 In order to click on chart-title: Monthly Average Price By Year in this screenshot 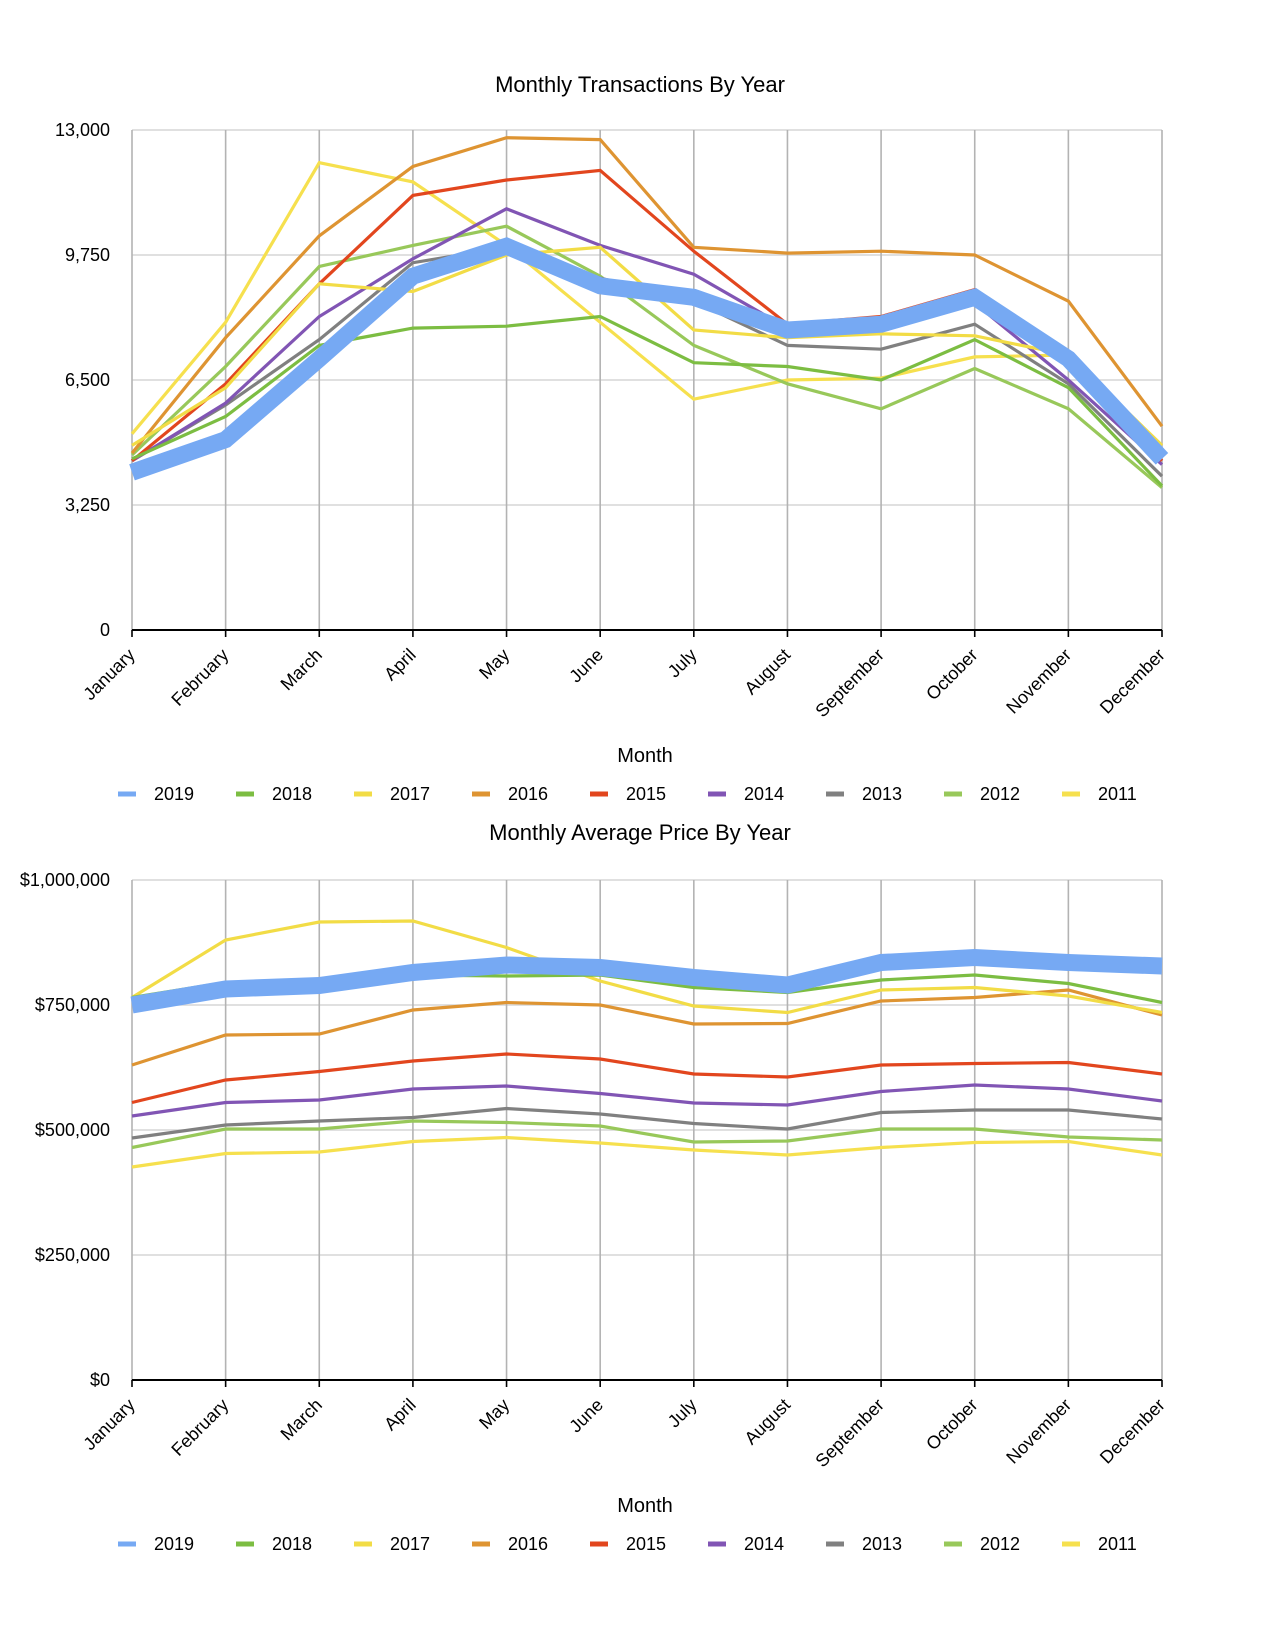, I will do `click(640, 832)`.